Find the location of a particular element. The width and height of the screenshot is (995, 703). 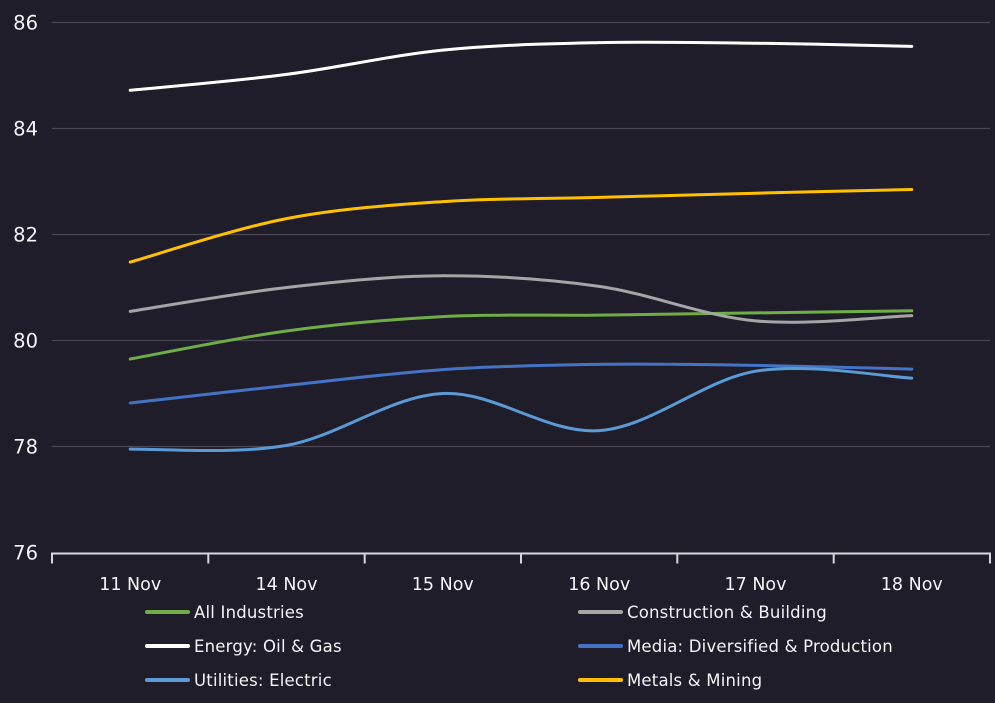

legend-item-all-industries: All Industries is located at coordinates (361, 612).